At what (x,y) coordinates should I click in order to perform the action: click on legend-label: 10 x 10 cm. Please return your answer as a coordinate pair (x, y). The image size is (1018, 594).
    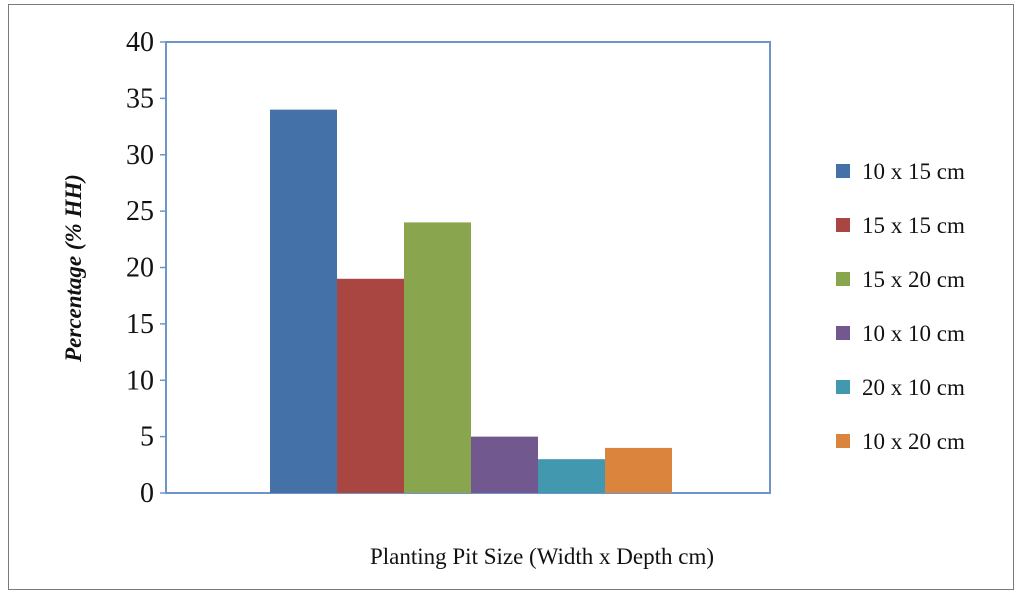
    Looking at the image, I should click on (913, 333).